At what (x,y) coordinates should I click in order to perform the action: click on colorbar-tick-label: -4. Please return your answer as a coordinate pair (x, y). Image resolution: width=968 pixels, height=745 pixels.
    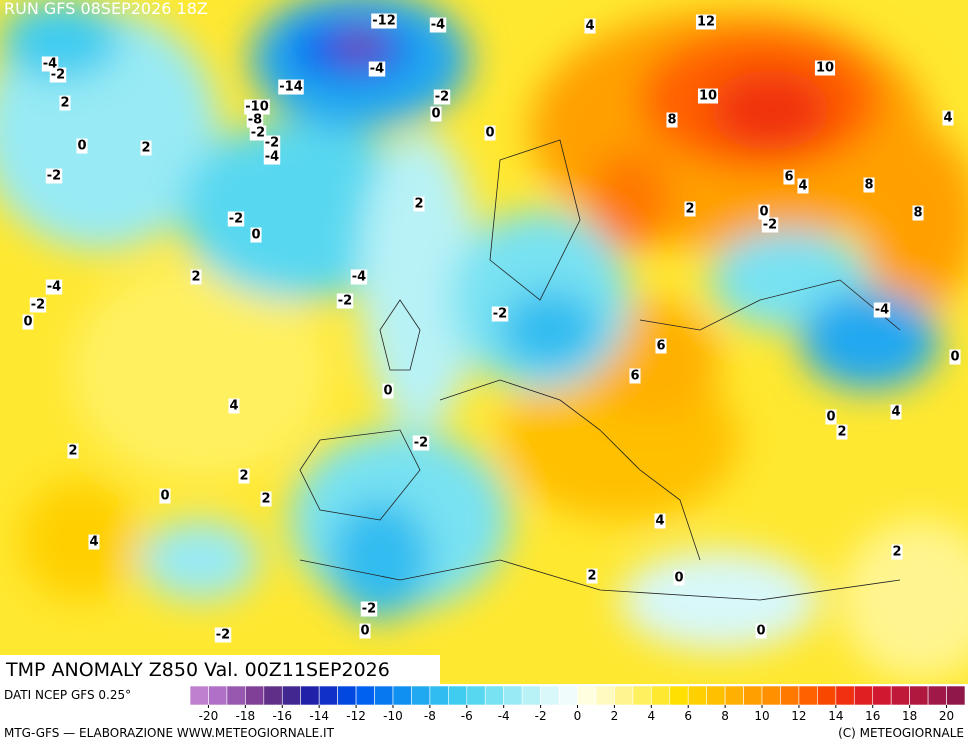
    Looking at the image, I should click on (504, 716).